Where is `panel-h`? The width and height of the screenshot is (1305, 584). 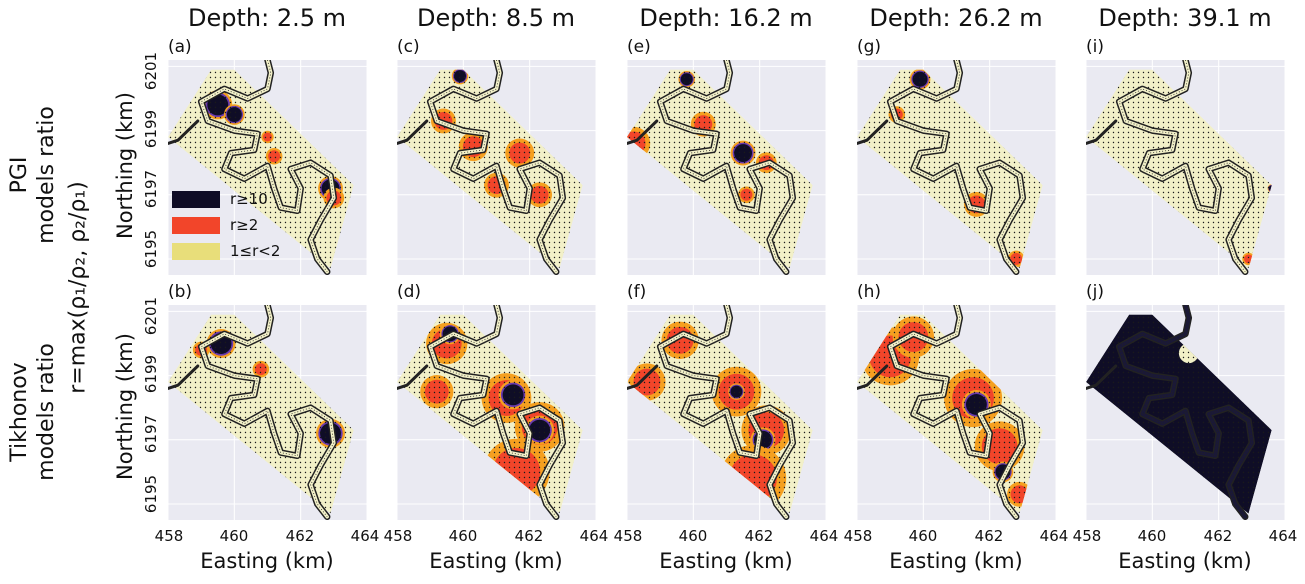
panel-h is located at coordinates (956, 412).